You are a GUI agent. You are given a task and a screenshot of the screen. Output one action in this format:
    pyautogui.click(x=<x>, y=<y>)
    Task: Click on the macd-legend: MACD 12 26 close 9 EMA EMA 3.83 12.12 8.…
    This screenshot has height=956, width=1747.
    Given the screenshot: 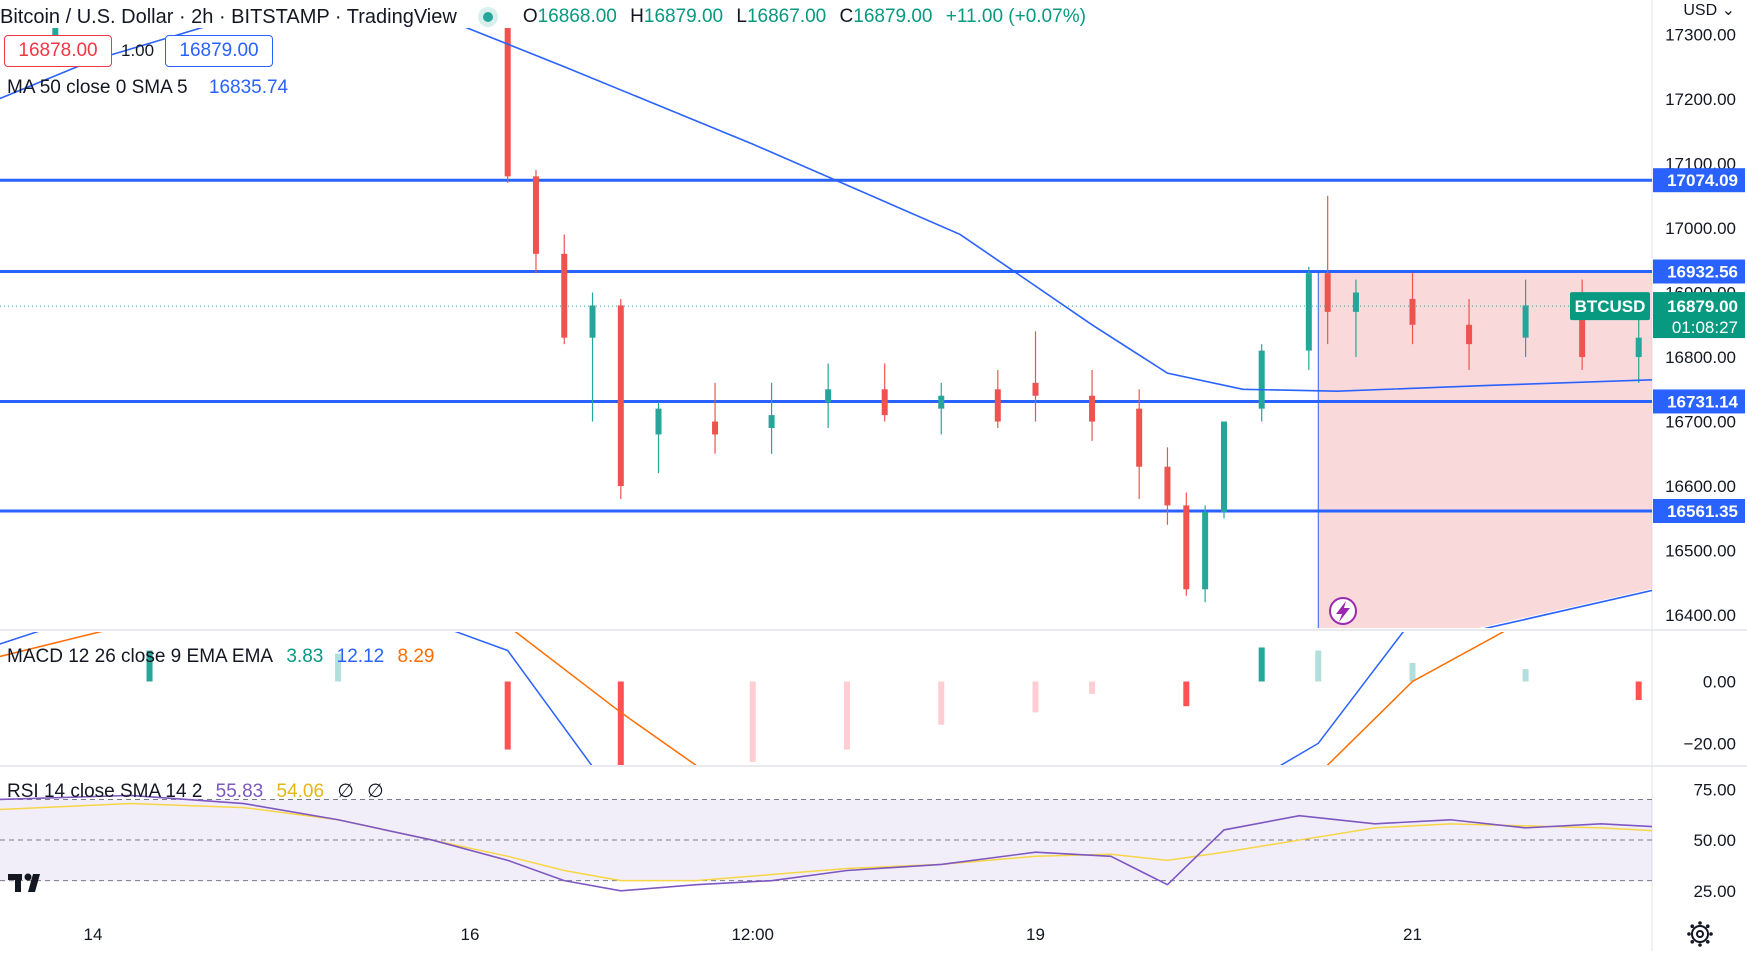 What is the action you would take?
    pyautogui.click(x=224, y=657)
    